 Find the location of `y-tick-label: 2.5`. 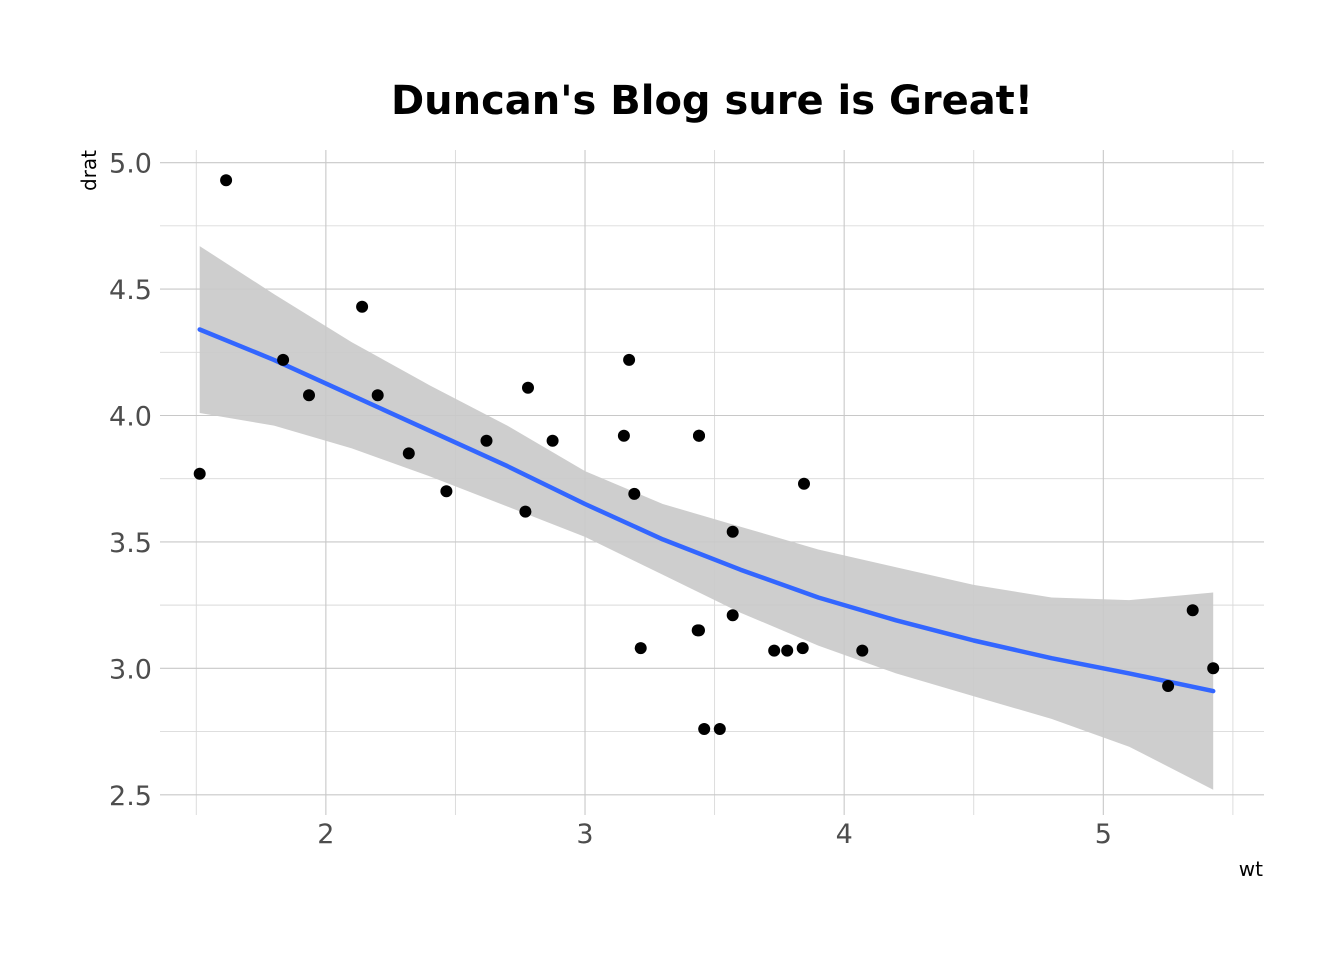

y-tick-label: 2.5 is located at coordinates (130, 796).